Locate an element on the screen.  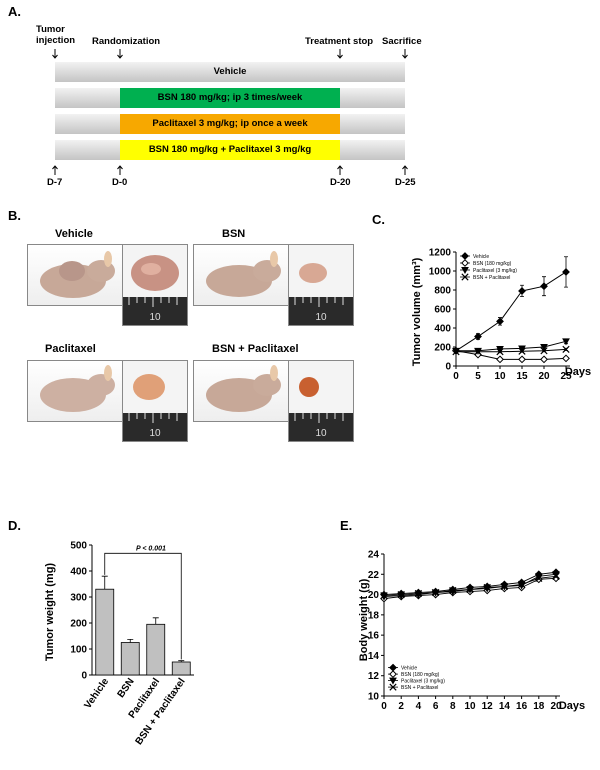
chart-e-ytick-label: 24 is located at coordinates (374, 555).